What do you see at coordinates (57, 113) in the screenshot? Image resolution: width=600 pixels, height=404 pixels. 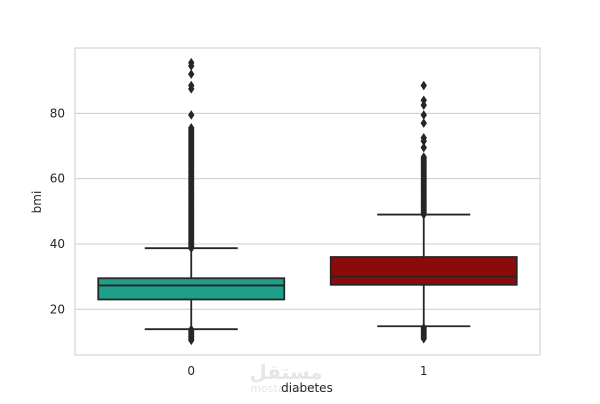 I see `y-tick-label: 80` at bounding box center [57, 113].